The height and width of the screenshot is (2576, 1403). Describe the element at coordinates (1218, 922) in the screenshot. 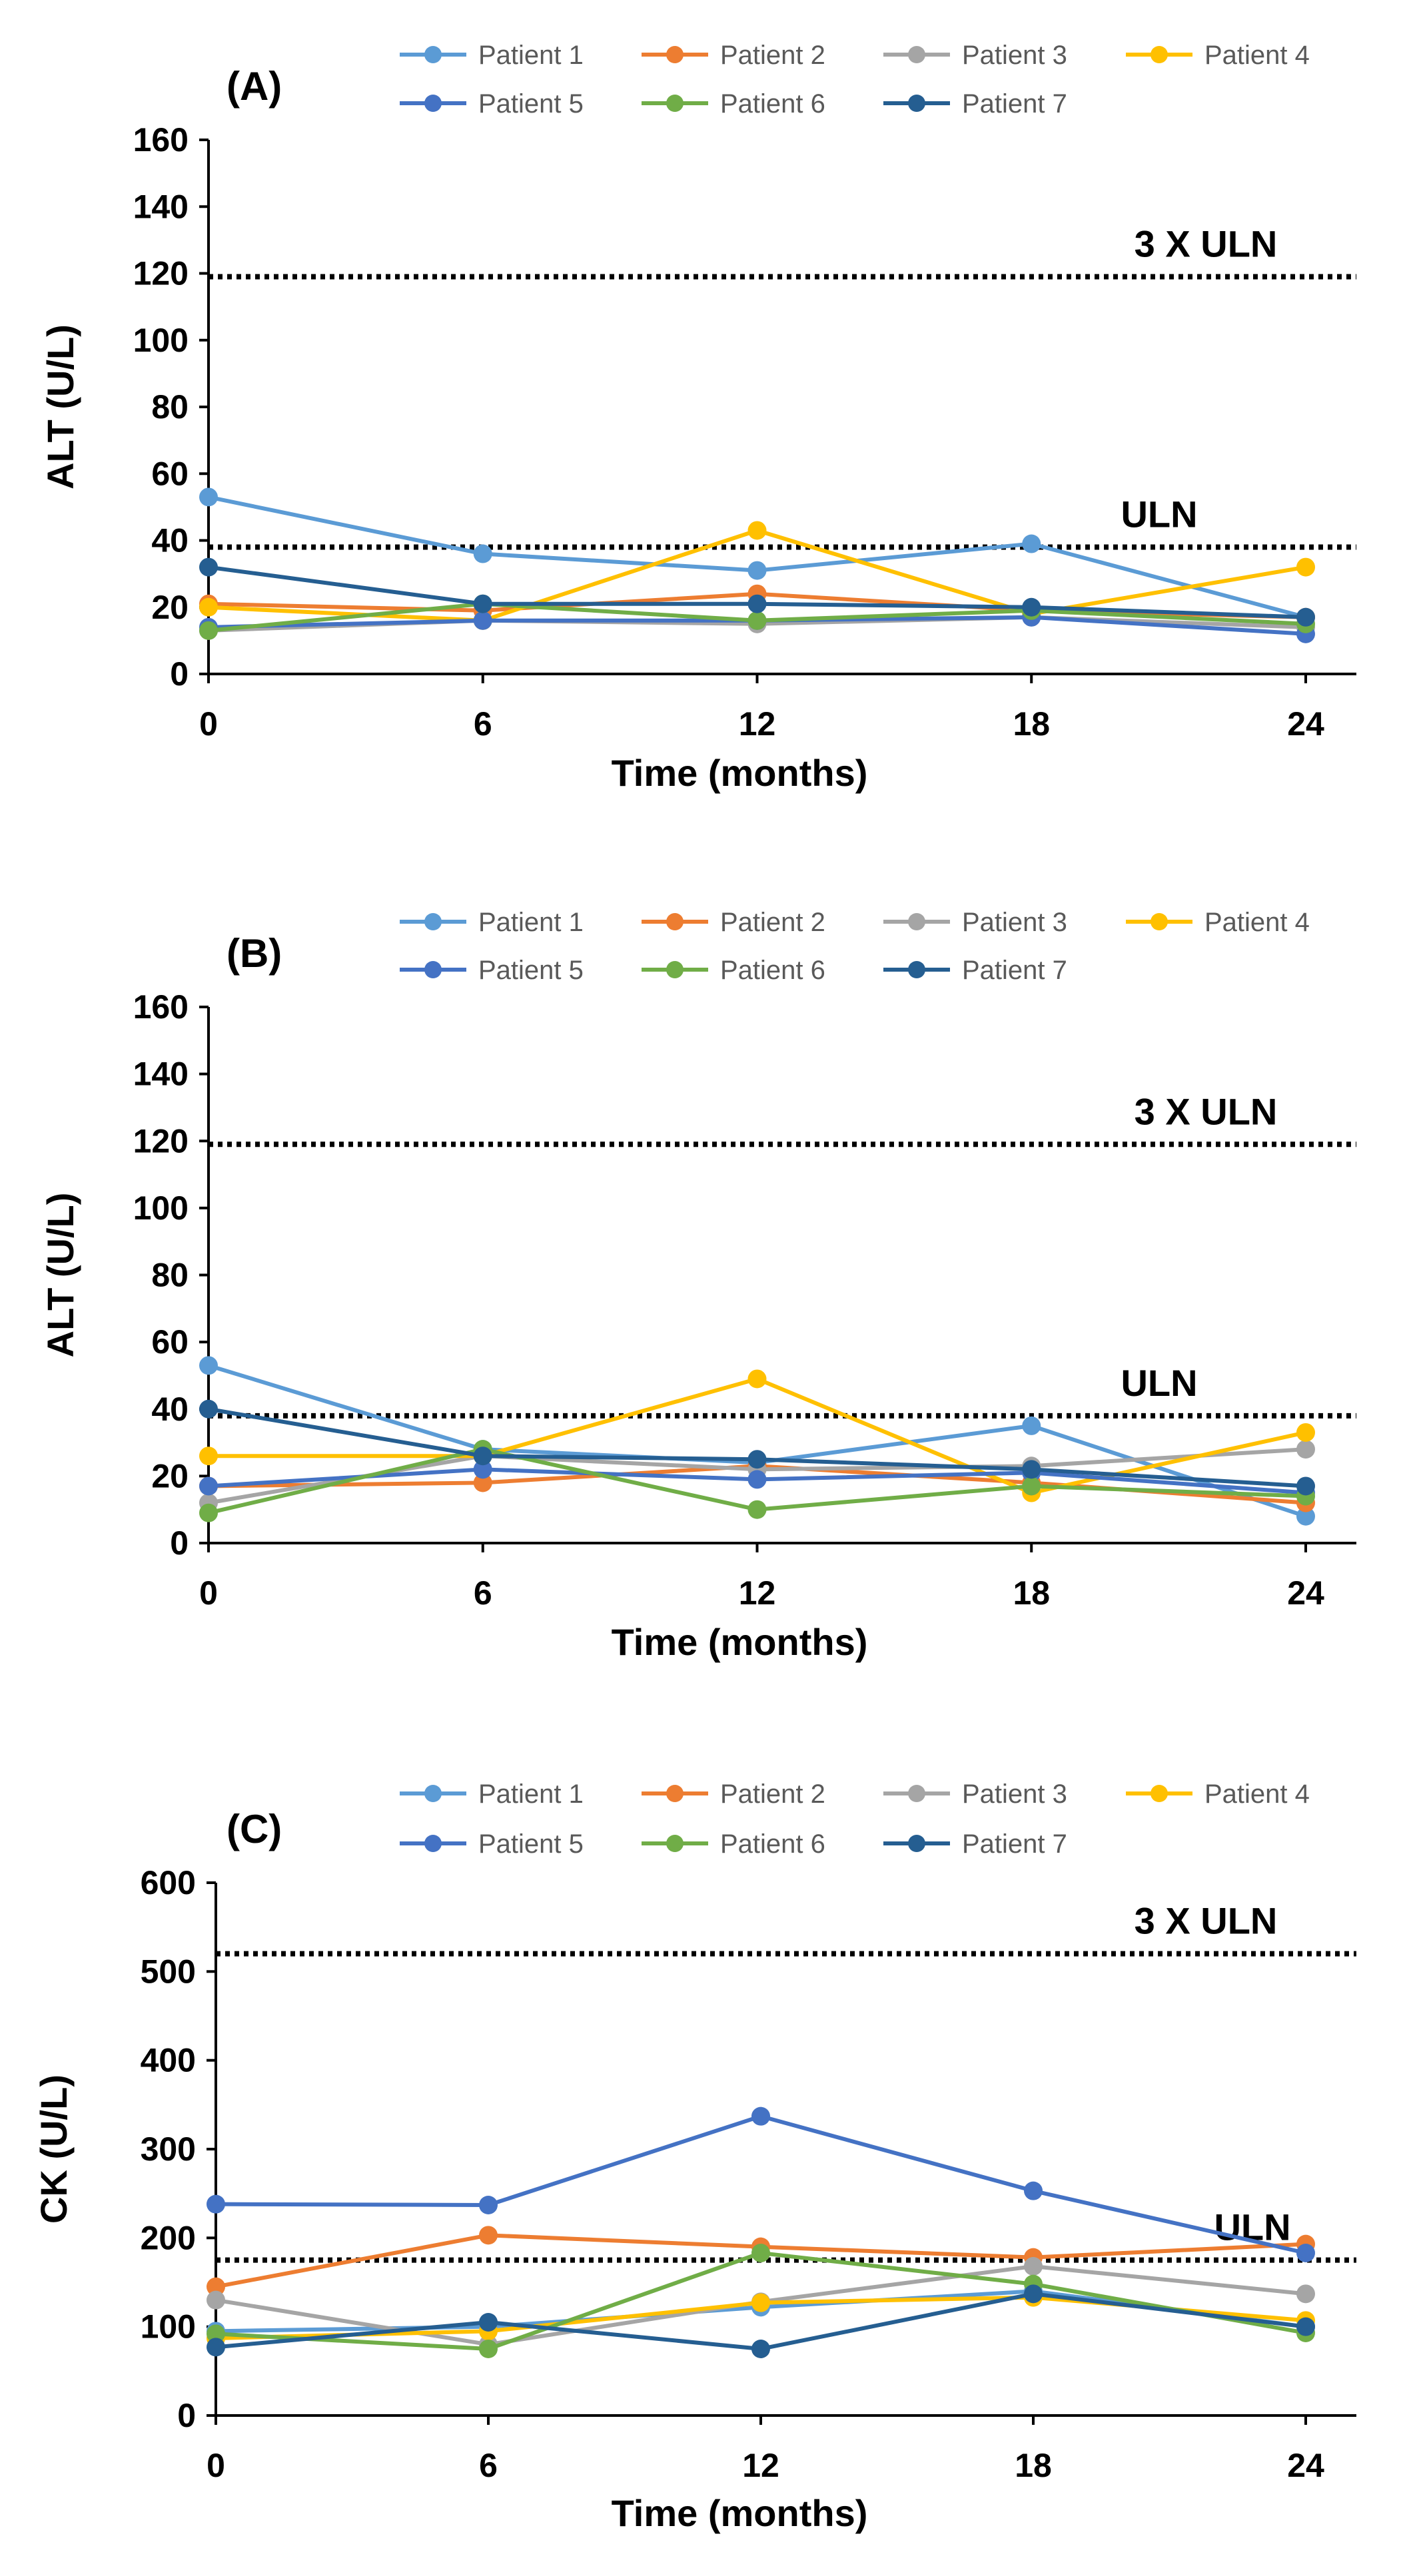

I see `legend-item: Patient 4` at that location.